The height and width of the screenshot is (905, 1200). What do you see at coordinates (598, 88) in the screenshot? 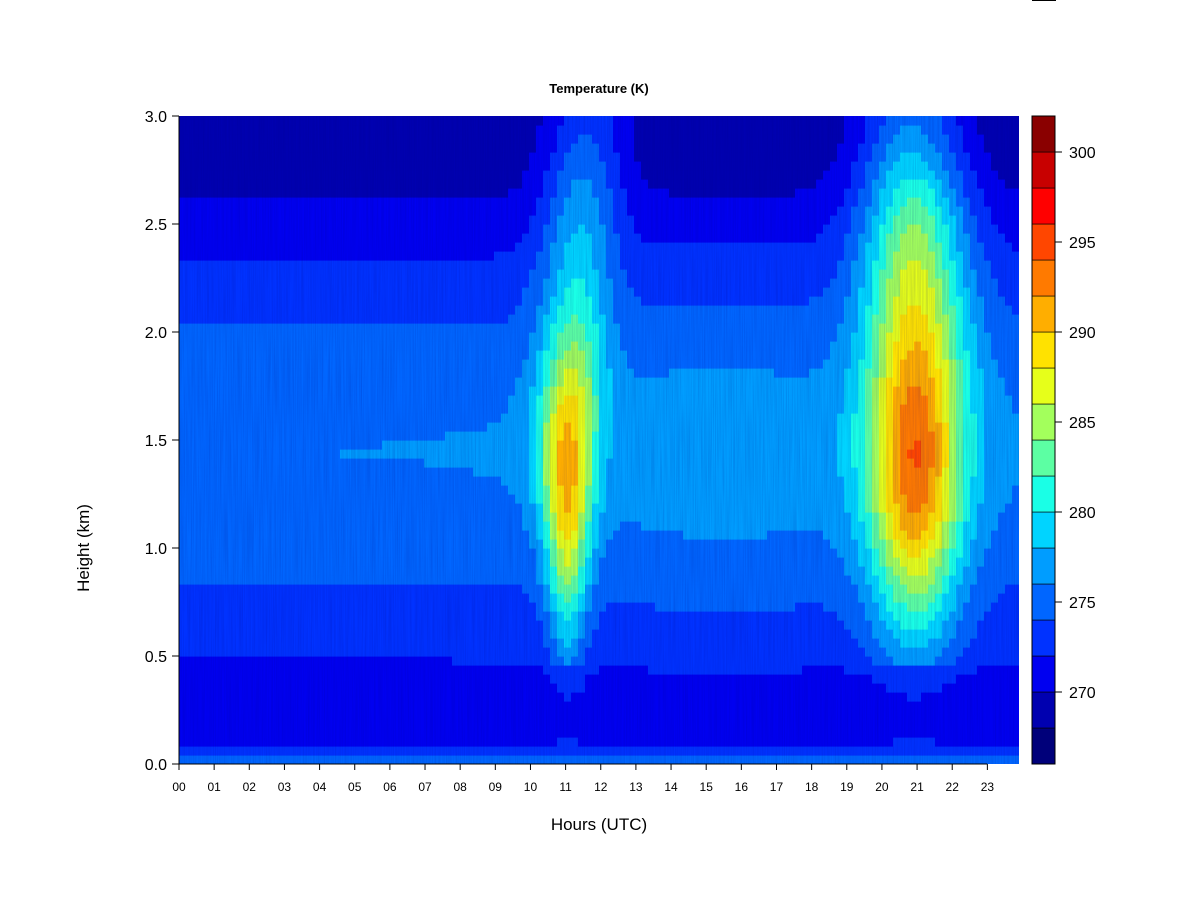
I see `chart-title: Temperature (K)` at bounding box center [598, 88].